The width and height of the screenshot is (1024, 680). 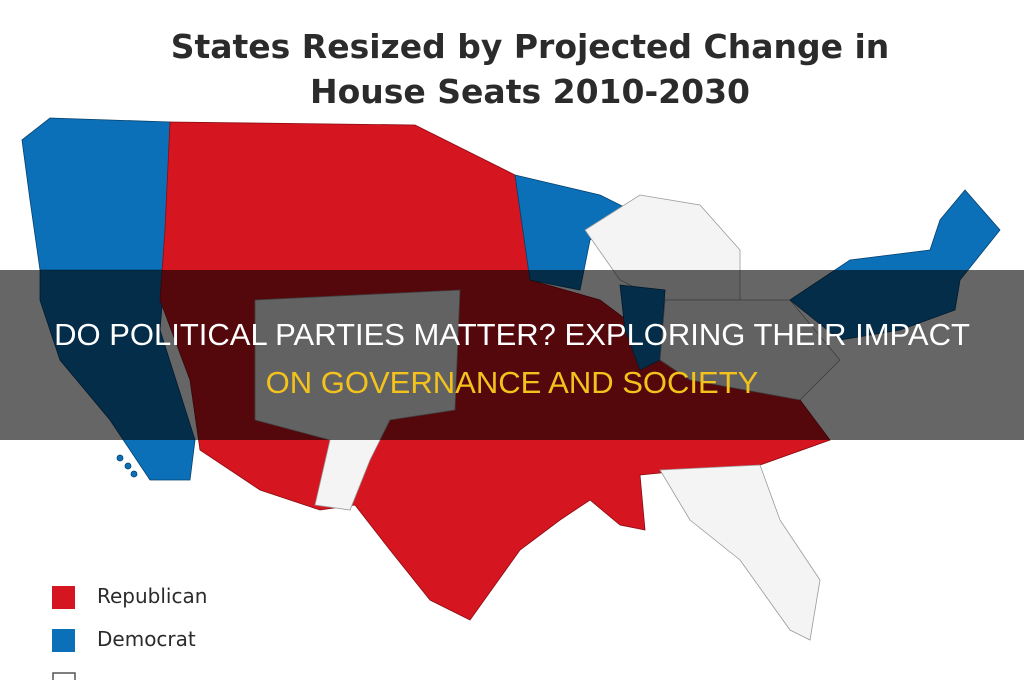 What do you see at coordinates (152, 596) in the screenshot?
I see `legend-label: Republican` at bounding box center [152, 596].